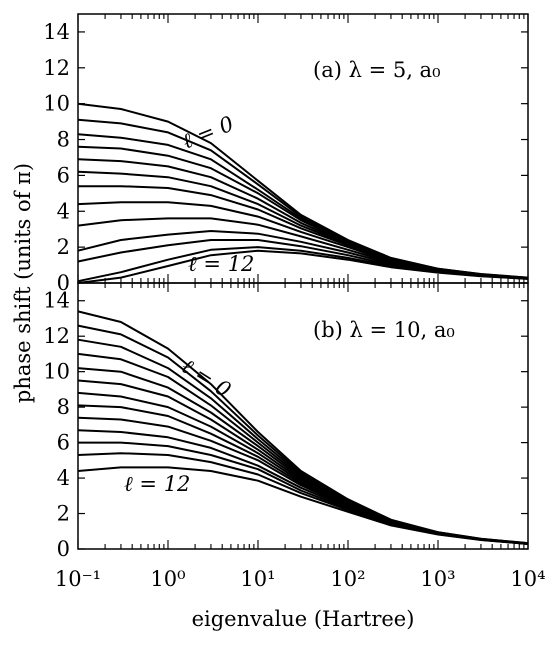 Image resolution: width=550 pixels, height=646 pixels. What do you see at coordinates (56, 301) in the screenshot?
I see `panel-b-ytick-label: 14` at bounding box center [56, 301].